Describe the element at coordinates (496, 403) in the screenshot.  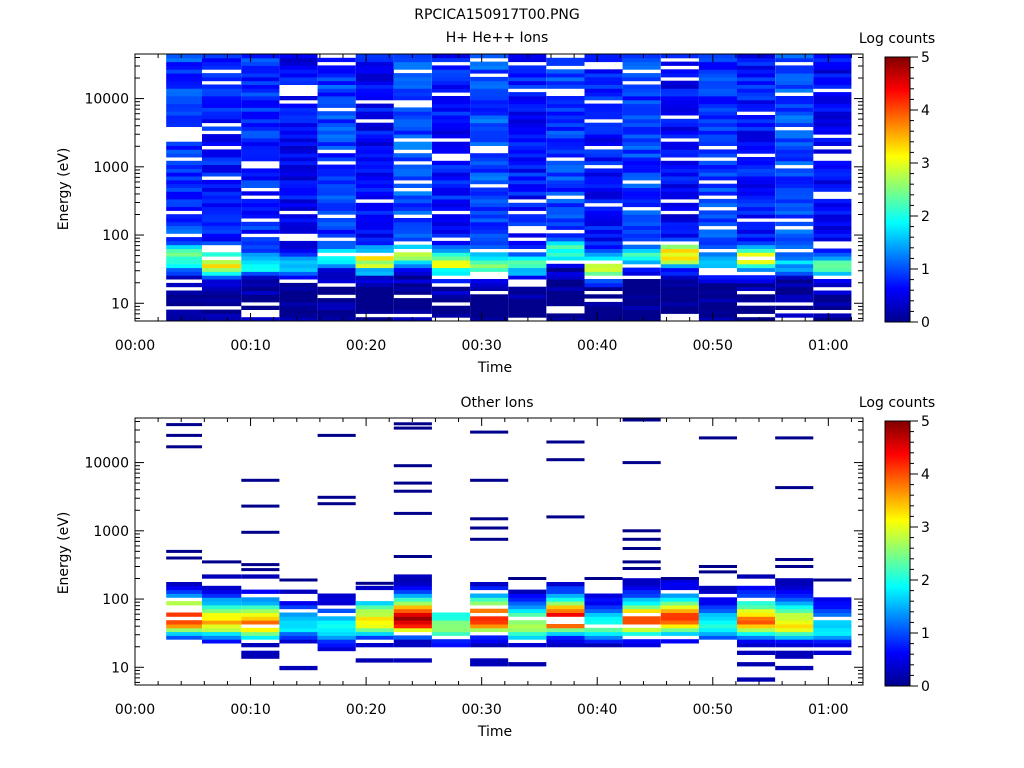
I see `panel-title: Other Ions` at that location.